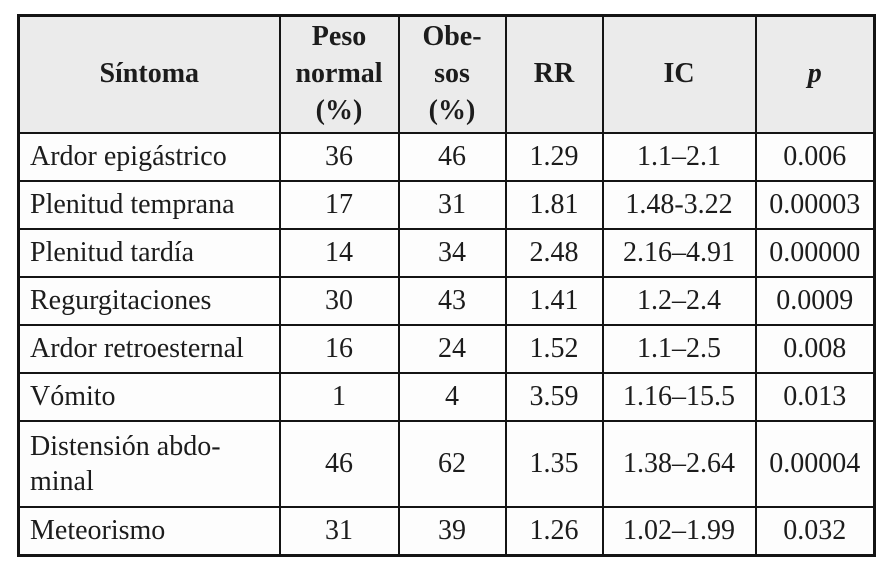  Describe the element at coordinates (679, 531) in the screenshot. I see `cell-ic: 1.02–1.99` at that location.